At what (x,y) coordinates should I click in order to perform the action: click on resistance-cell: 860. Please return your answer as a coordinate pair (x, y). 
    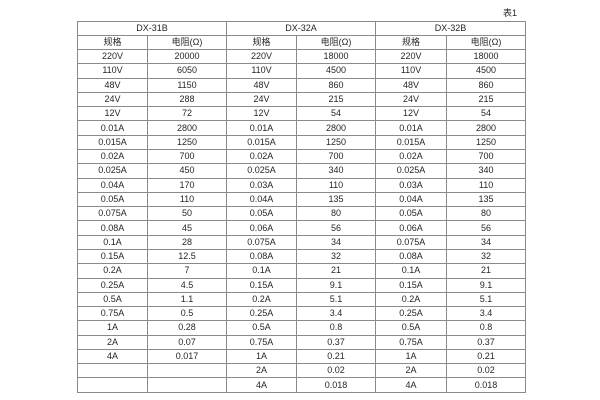
    Looking at the image, I should click on (486, 85).